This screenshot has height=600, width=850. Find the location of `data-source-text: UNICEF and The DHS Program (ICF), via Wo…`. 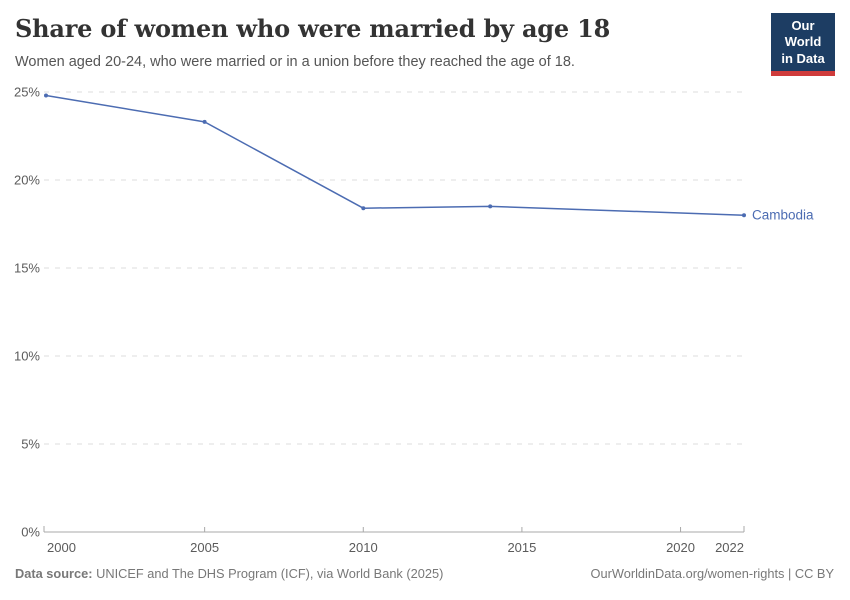

data-source-text: UNICEF and The DHS Program (ICF), via Wo… is located at coordinates (270, 573).